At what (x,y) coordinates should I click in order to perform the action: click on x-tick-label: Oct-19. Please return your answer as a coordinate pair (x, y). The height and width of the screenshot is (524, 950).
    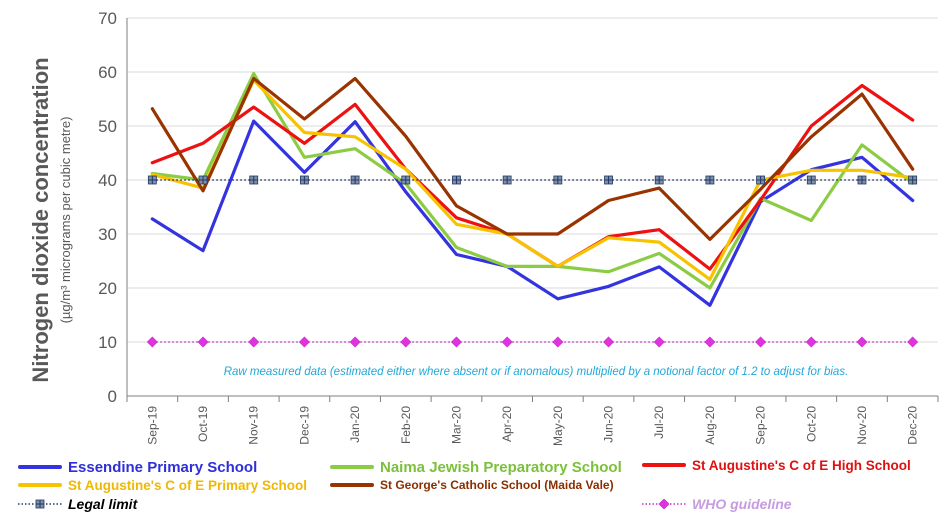
    Looking at the image, I should click on (203, 424).